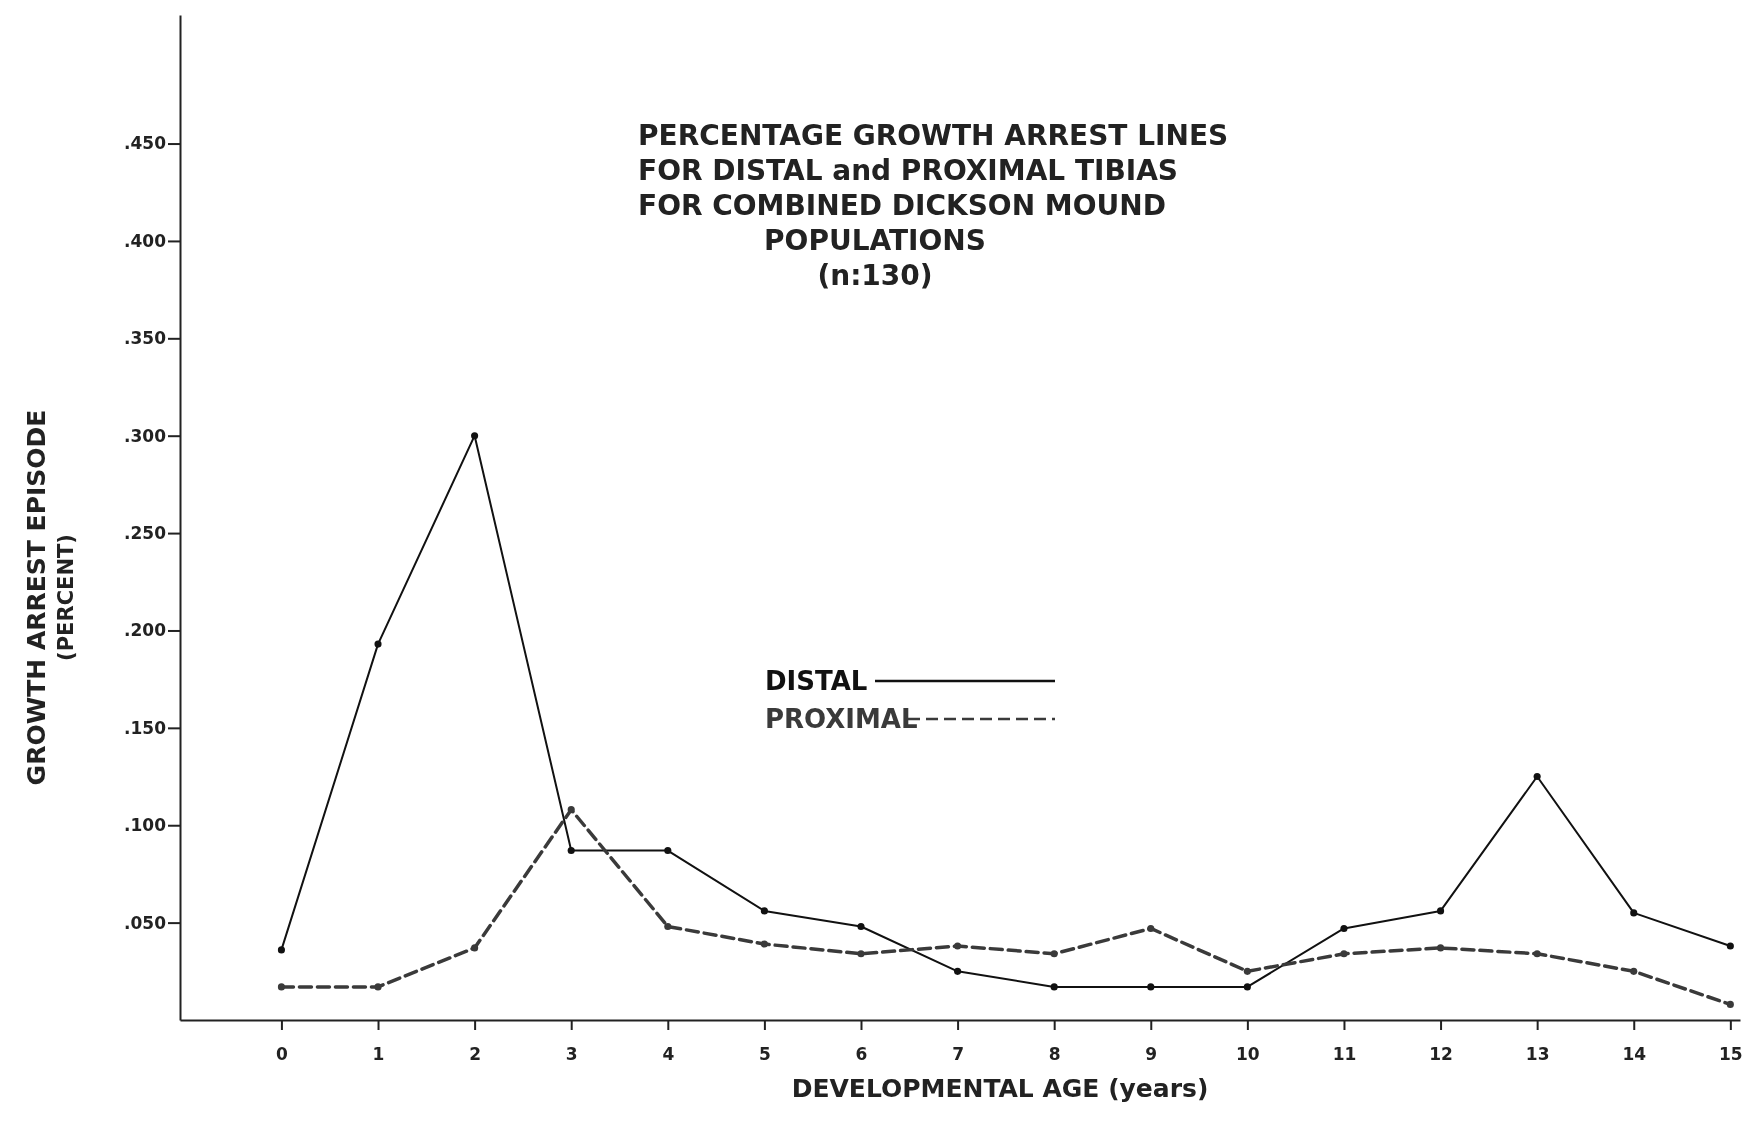  I want to click on y-axis-title: GROWTH ARREST EPISODE (PERCENT), so click(50, 597).